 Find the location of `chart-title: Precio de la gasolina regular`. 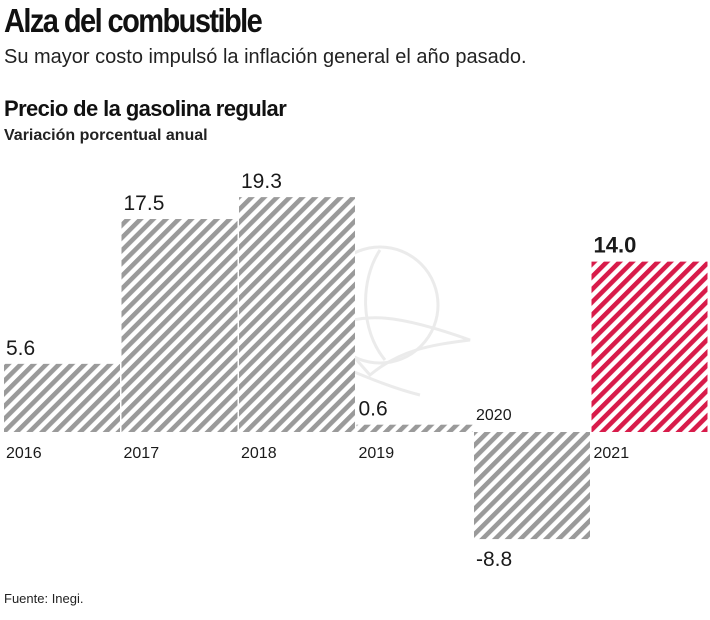

chart-title: Precio de la gasolina regular is located at coordinates (145, 108).